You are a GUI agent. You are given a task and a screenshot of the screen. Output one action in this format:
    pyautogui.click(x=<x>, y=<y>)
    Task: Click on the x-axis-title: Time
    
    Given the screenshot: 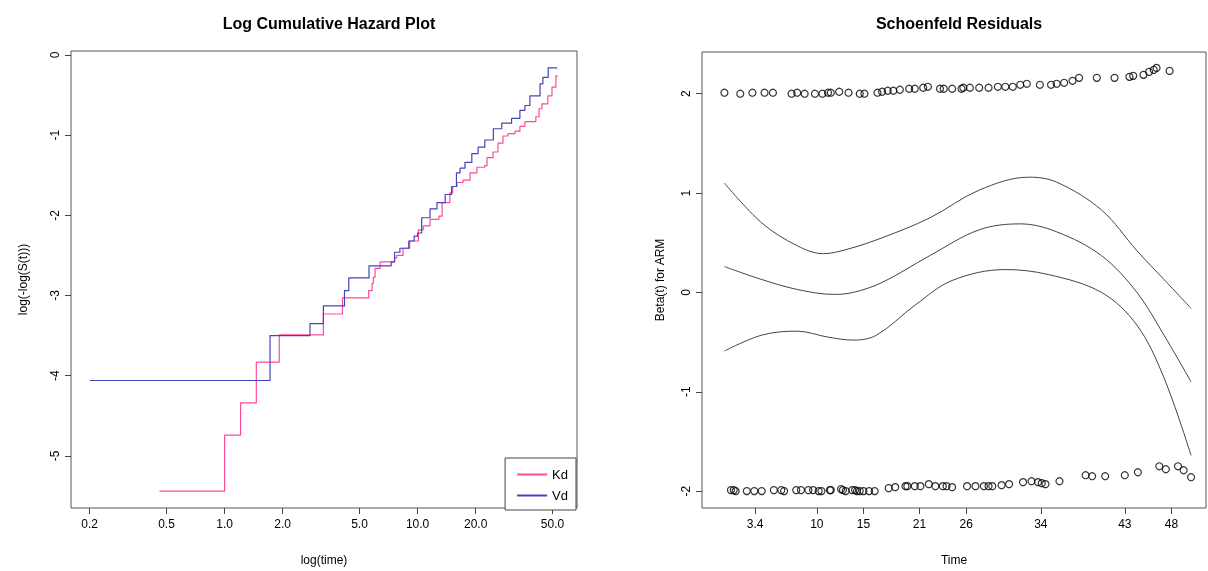 What is the action you would take?
    pyautogui.click(x=954, y=560)
    